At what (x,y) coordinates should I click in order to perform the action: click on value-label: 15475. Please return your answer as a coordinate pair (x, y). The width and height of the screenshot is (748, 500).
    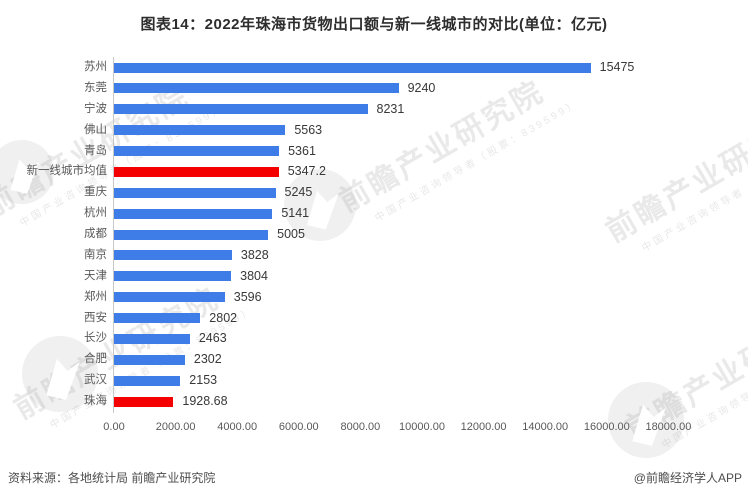
    Looking at the image, I should click on (617, 67).